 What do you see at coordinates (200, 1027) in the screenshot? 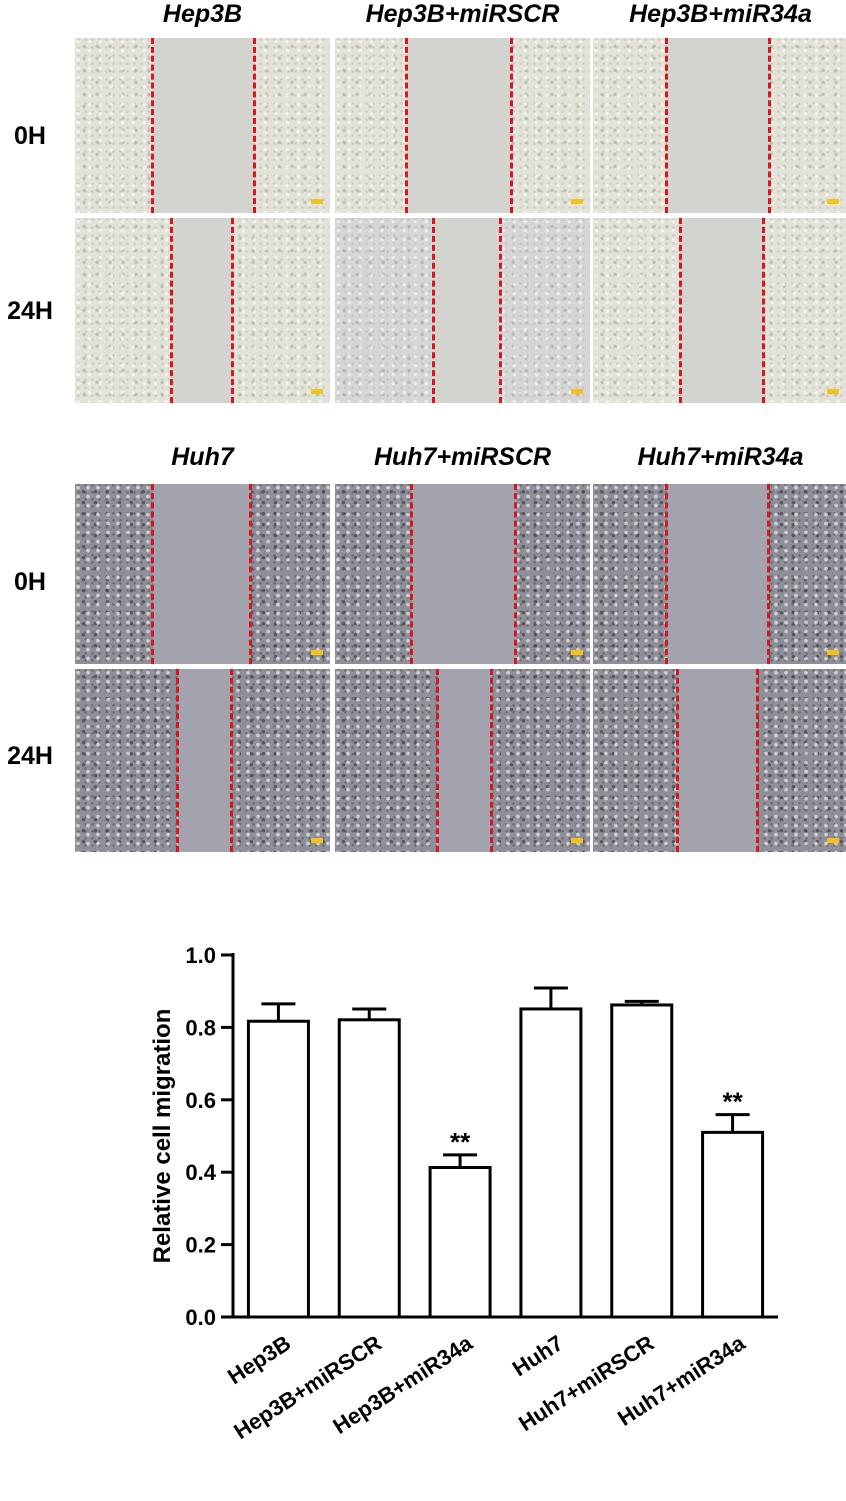
I see `y-tick-label: 0.8` at bounding box center [200, 1027].